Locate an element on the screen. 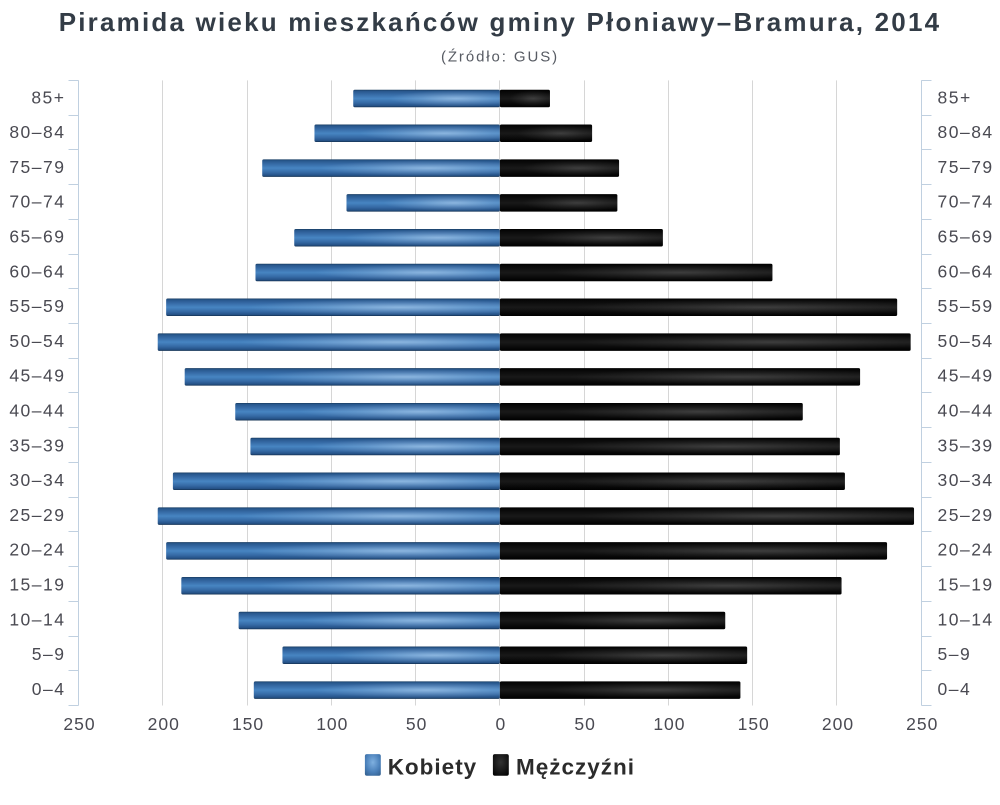 The width and height of the screenshot is (1000, 805). svg-text: Mężczyźni is located at coordinates (575, 767).